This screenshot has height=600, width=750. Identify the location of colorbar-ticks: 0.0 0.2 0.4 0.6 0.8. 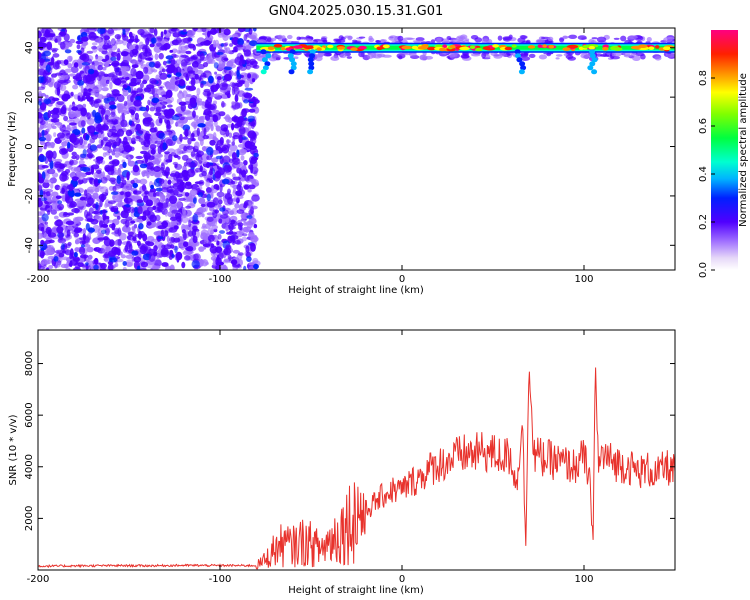
(706, 174).